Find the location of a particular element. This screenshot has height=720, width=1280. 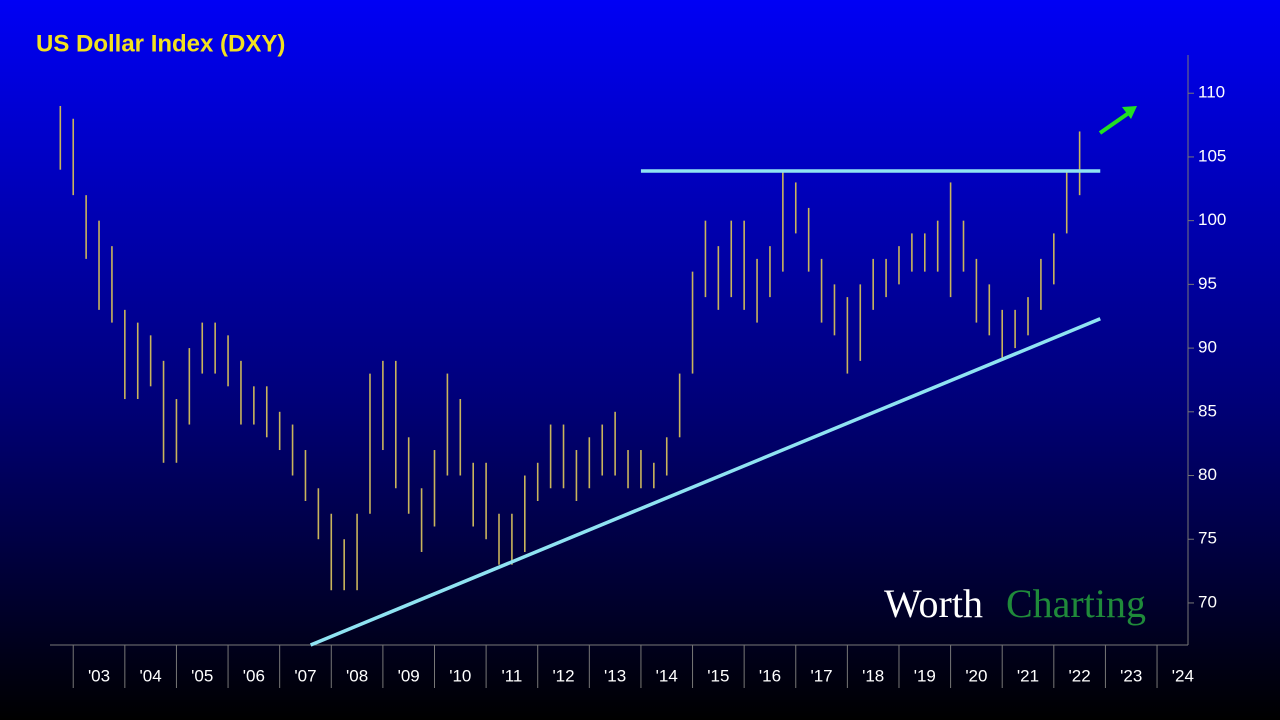

x-tick-label: '10 is located at coordinates (460, 675).